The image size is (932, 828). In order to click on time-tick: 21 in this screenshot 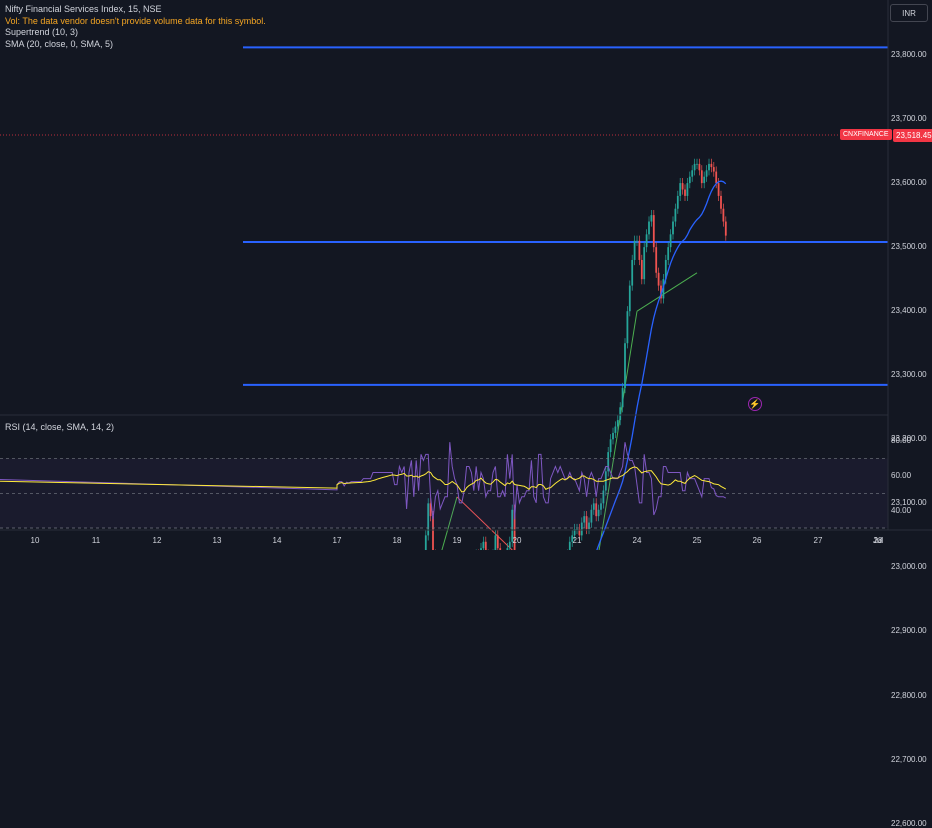, I will do `click(577, 540)`.